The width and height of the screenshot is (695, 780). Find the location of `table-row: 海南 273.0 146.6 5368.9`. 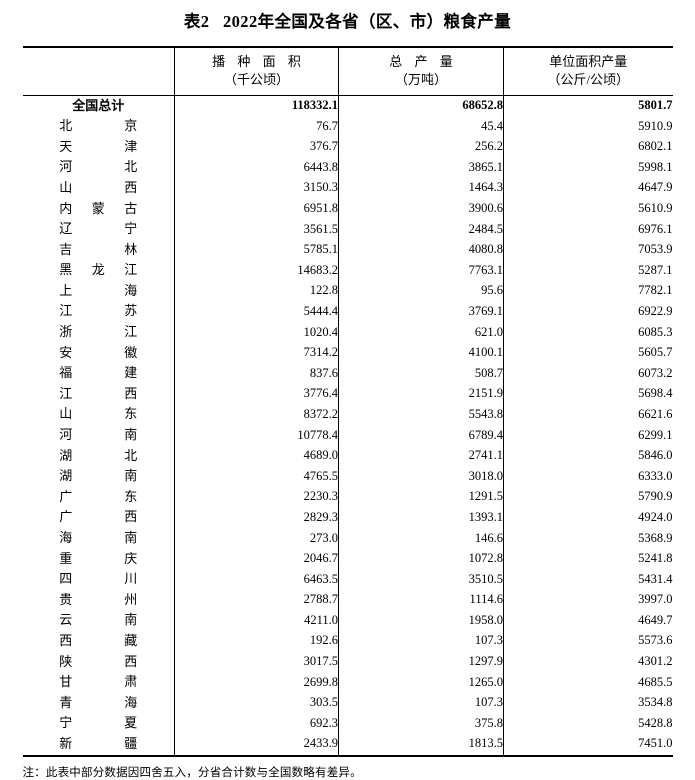

table-row: 海南 273.0 146.6 5368.9 is located at coordinates (348, 538).